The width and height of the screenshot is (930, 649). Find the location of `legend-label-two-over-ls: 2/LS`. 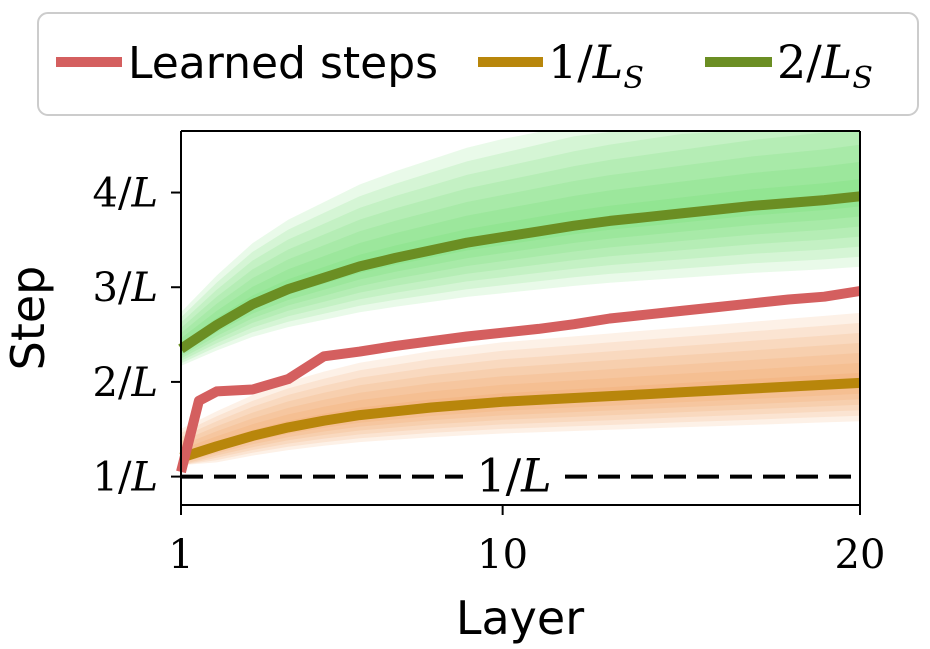

legend-label-two-over-ls: 2/LS is located at coordinates (825, 65).